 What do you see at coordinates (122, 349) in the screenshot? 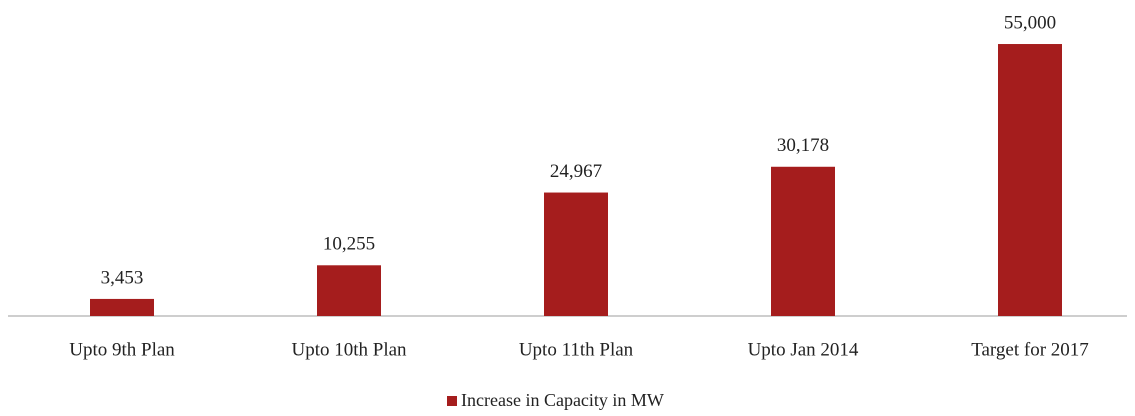
I see `x-tick-label: Upto 9th Plan` at bounding box center [122, 349].